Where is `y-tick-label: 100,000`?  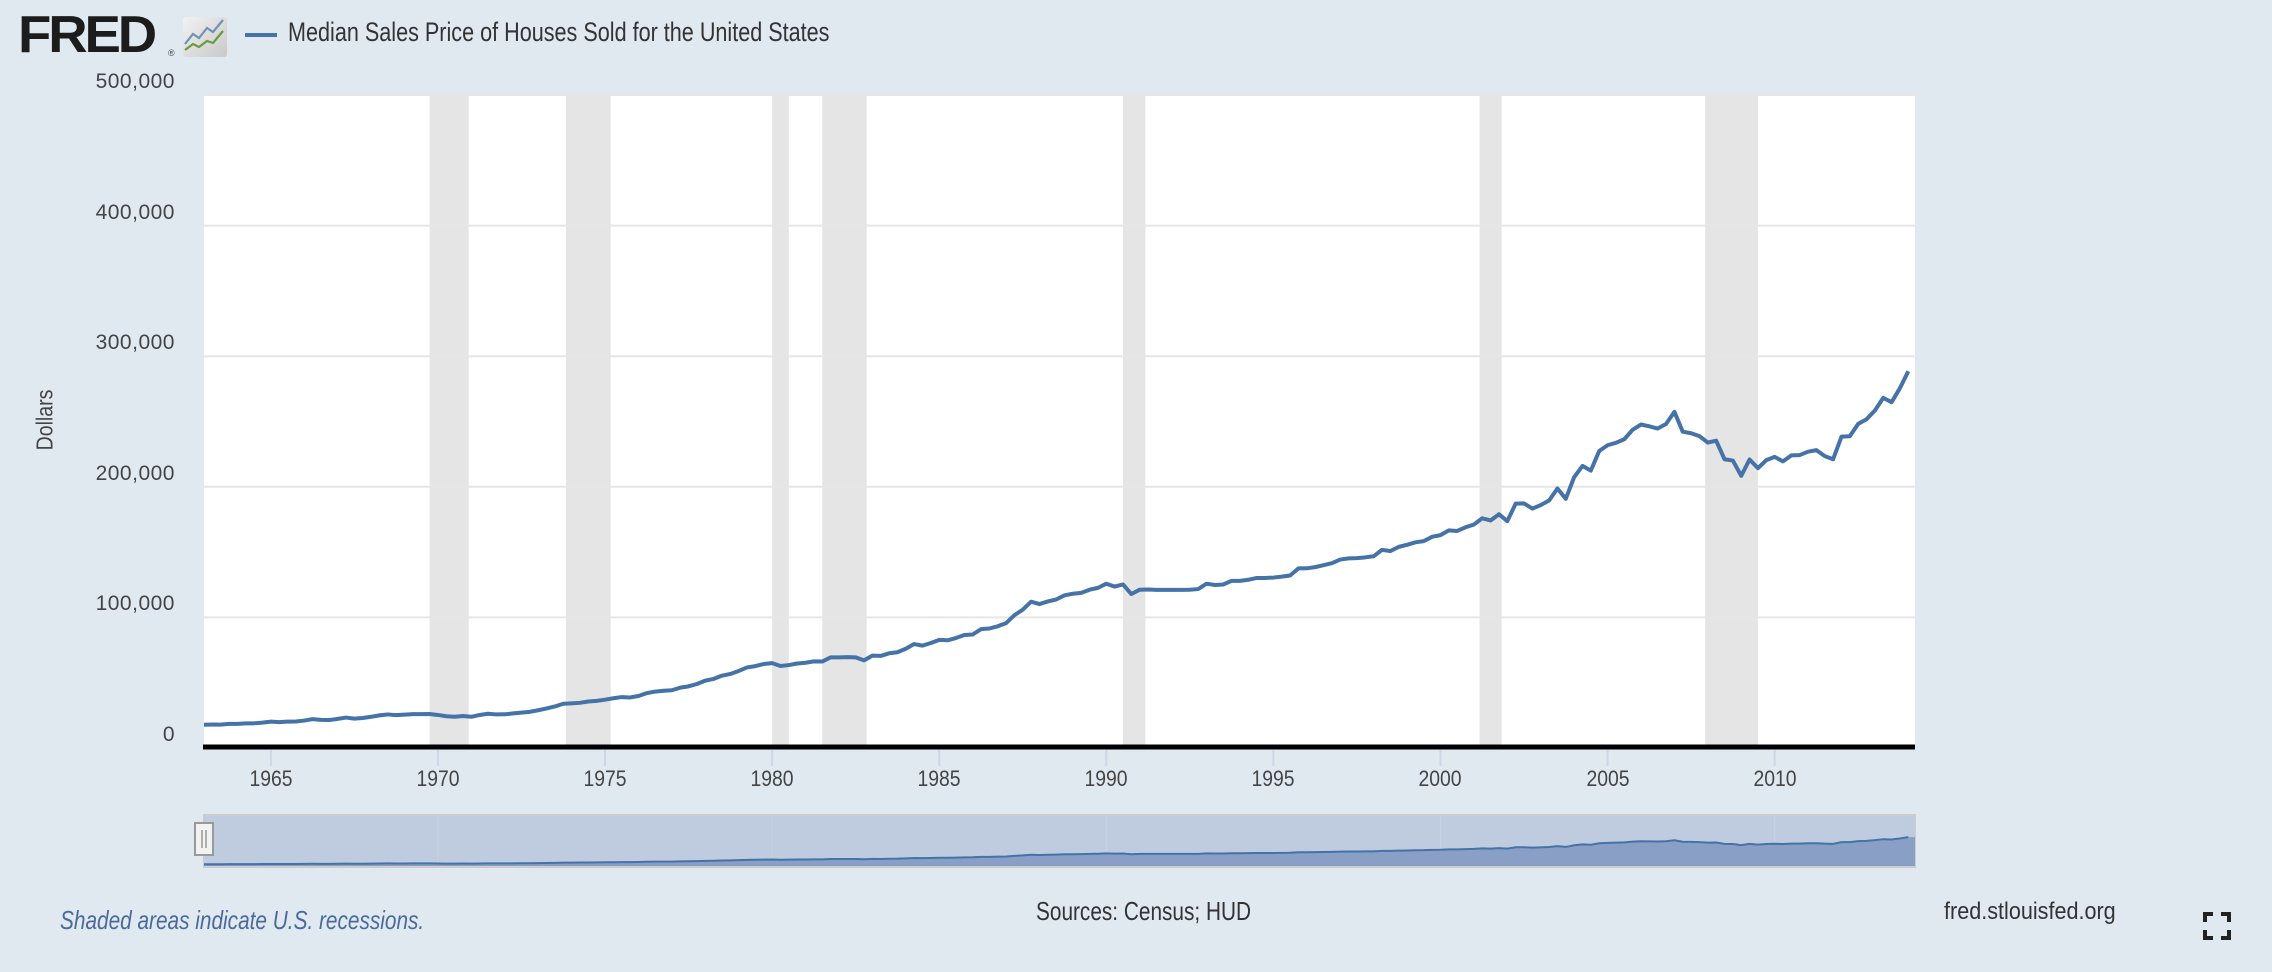
y-tick-label: 100,000 is located at coordinates (135, 604).